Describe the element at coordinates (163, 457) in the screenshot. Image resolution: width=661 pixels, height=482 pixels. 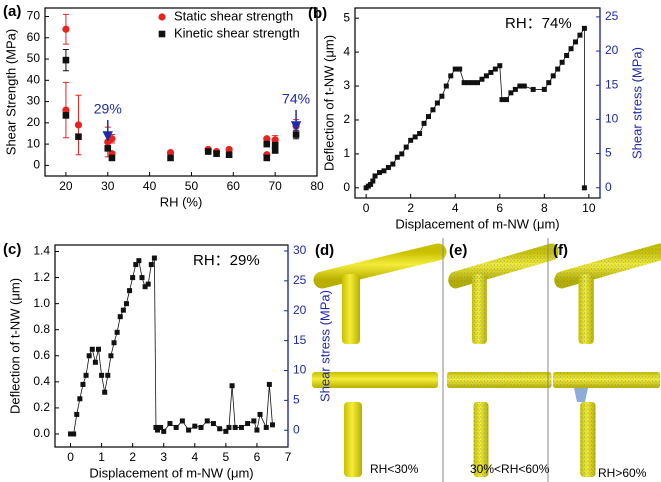
I see `x-tick-label: 3` at that location.